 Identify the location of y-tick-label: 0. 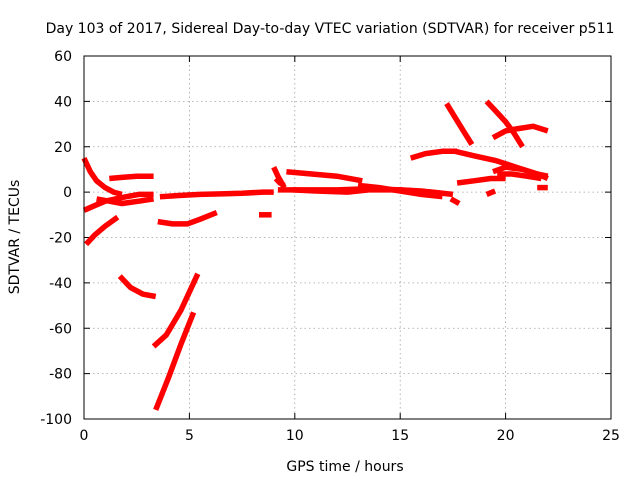
(67, 193).